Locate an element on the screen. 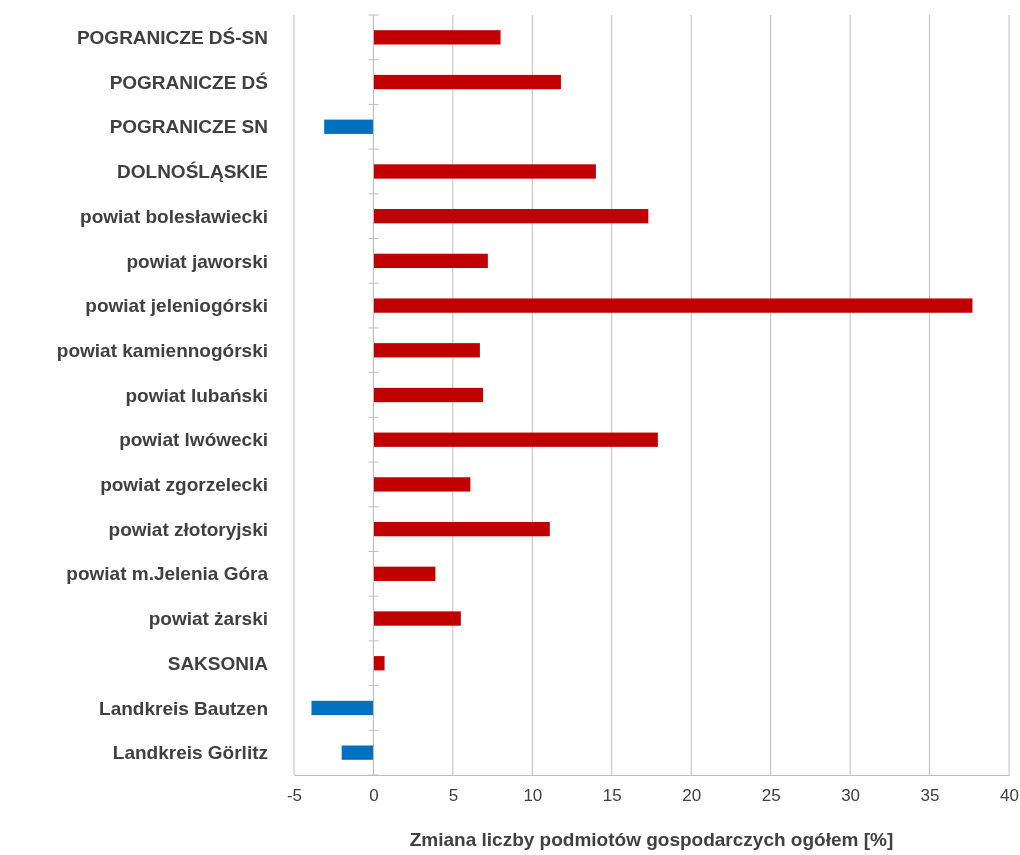 The width and height of the screenshot is (1020, 855). y-tick-label: POGRANICZE DŚ is located at coordinates (188, 82).